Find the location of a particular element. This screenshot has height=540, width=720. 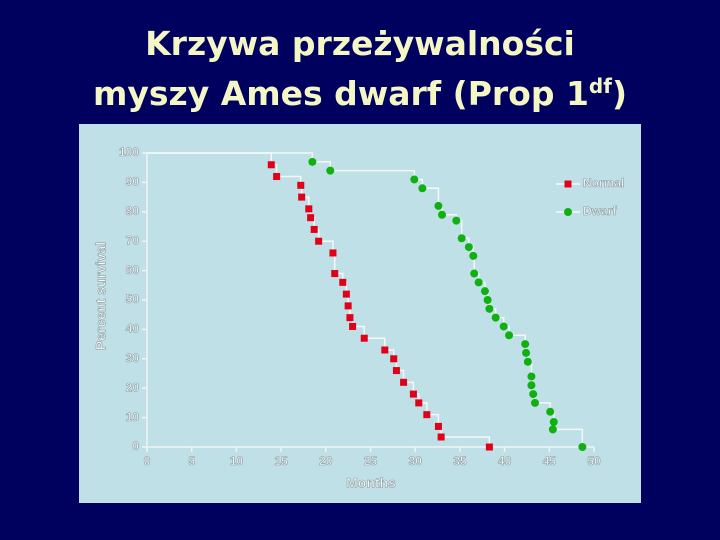

x-tick-label: 50 is located at coordinates (594, 461).